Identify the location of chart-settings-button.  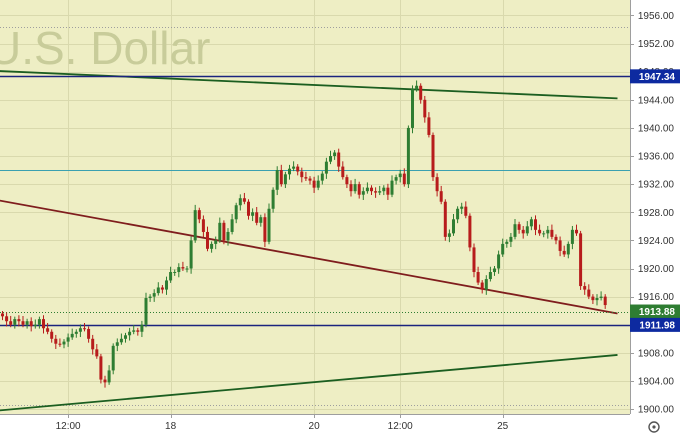
(654, 427).